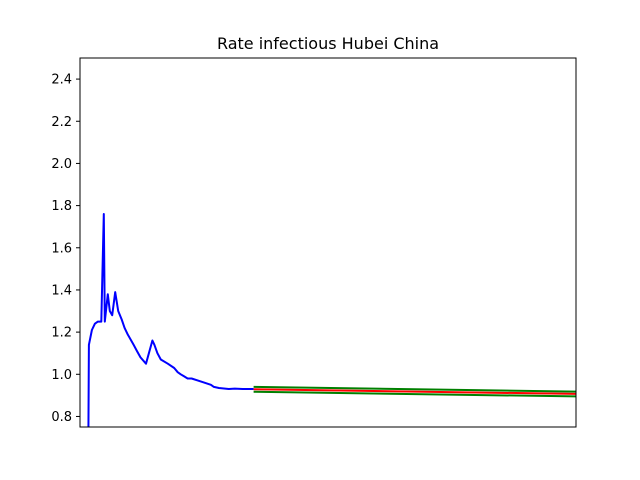 Image resolution: width=640 pixels, height=480 pixels. I want to click on y-tick-label: 1.8, so click(61, 206).